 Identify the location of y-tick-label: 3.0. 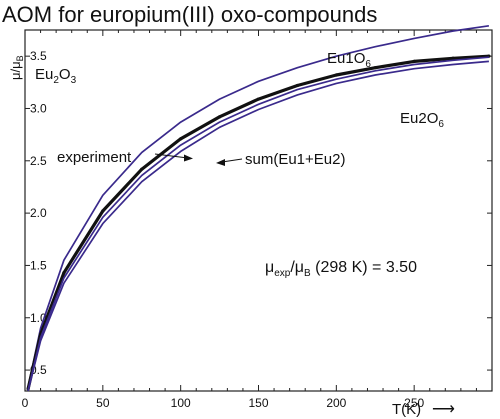
(38, 108).